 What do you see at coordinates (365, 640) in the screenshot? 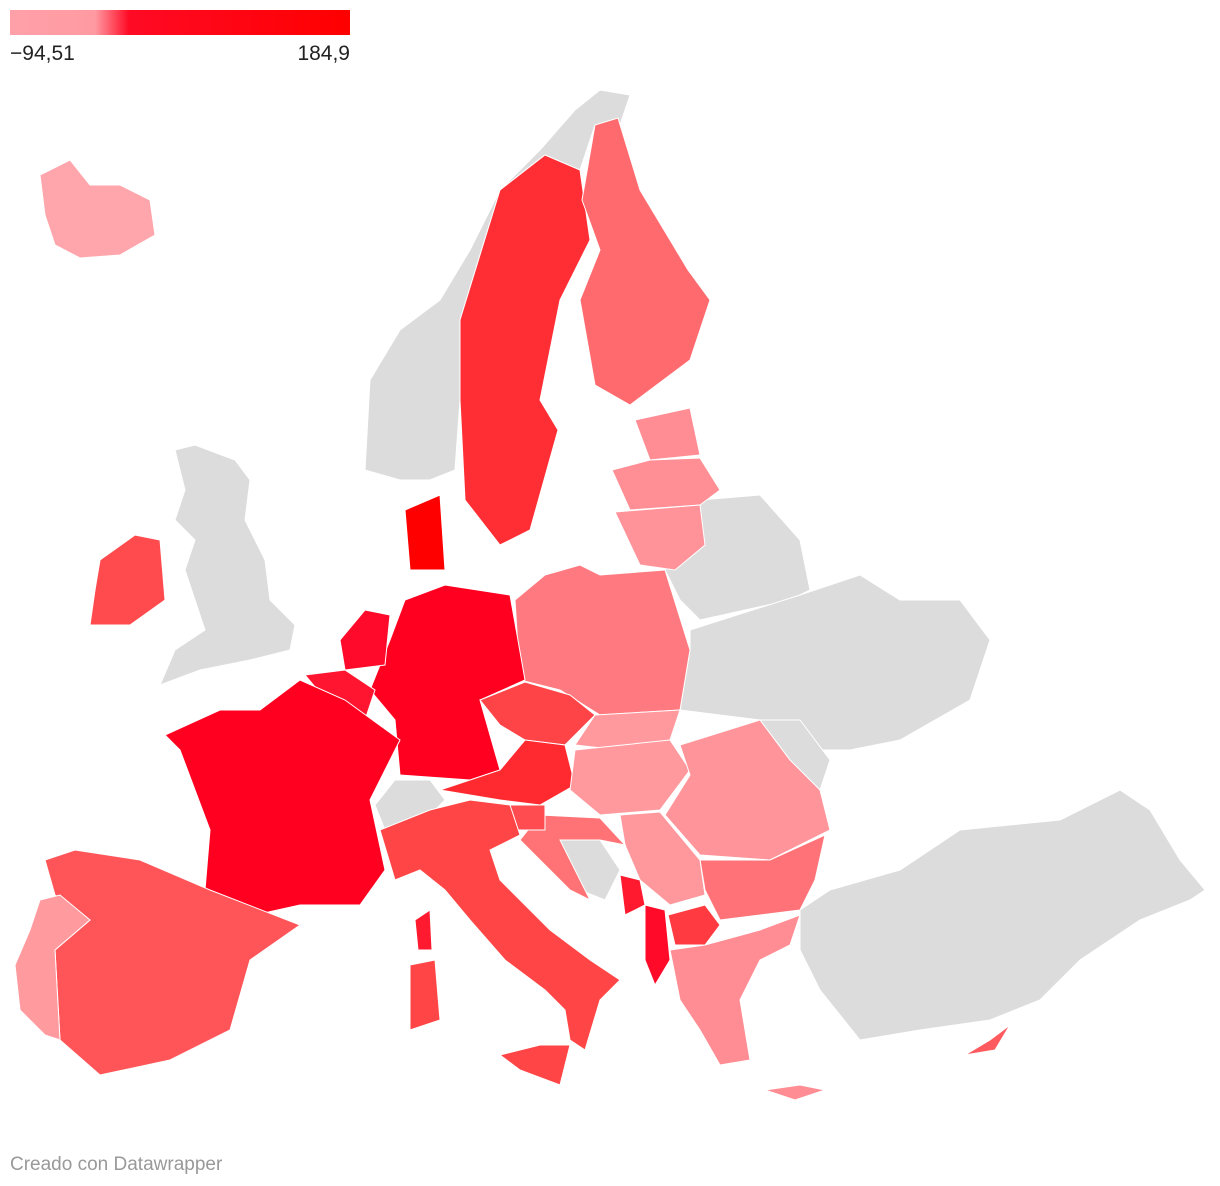
I see `netherlands` at bounding box center [365, 640].